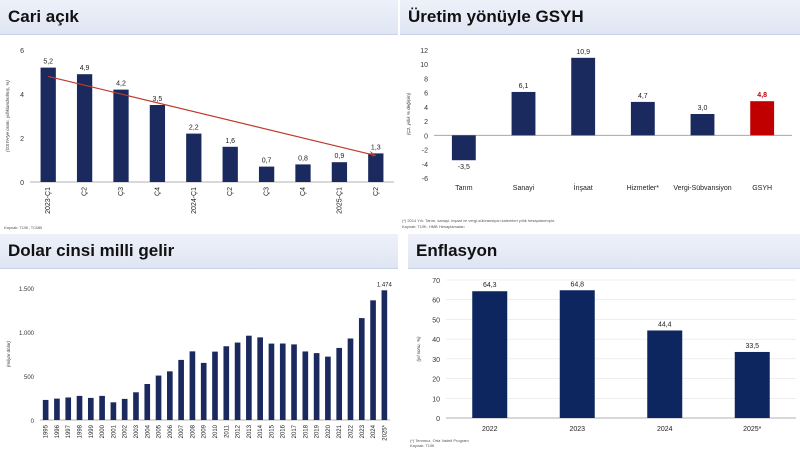 This screenshot has height=450, width=800. I want to click on y-tick-label: -4, so click(425, 165).